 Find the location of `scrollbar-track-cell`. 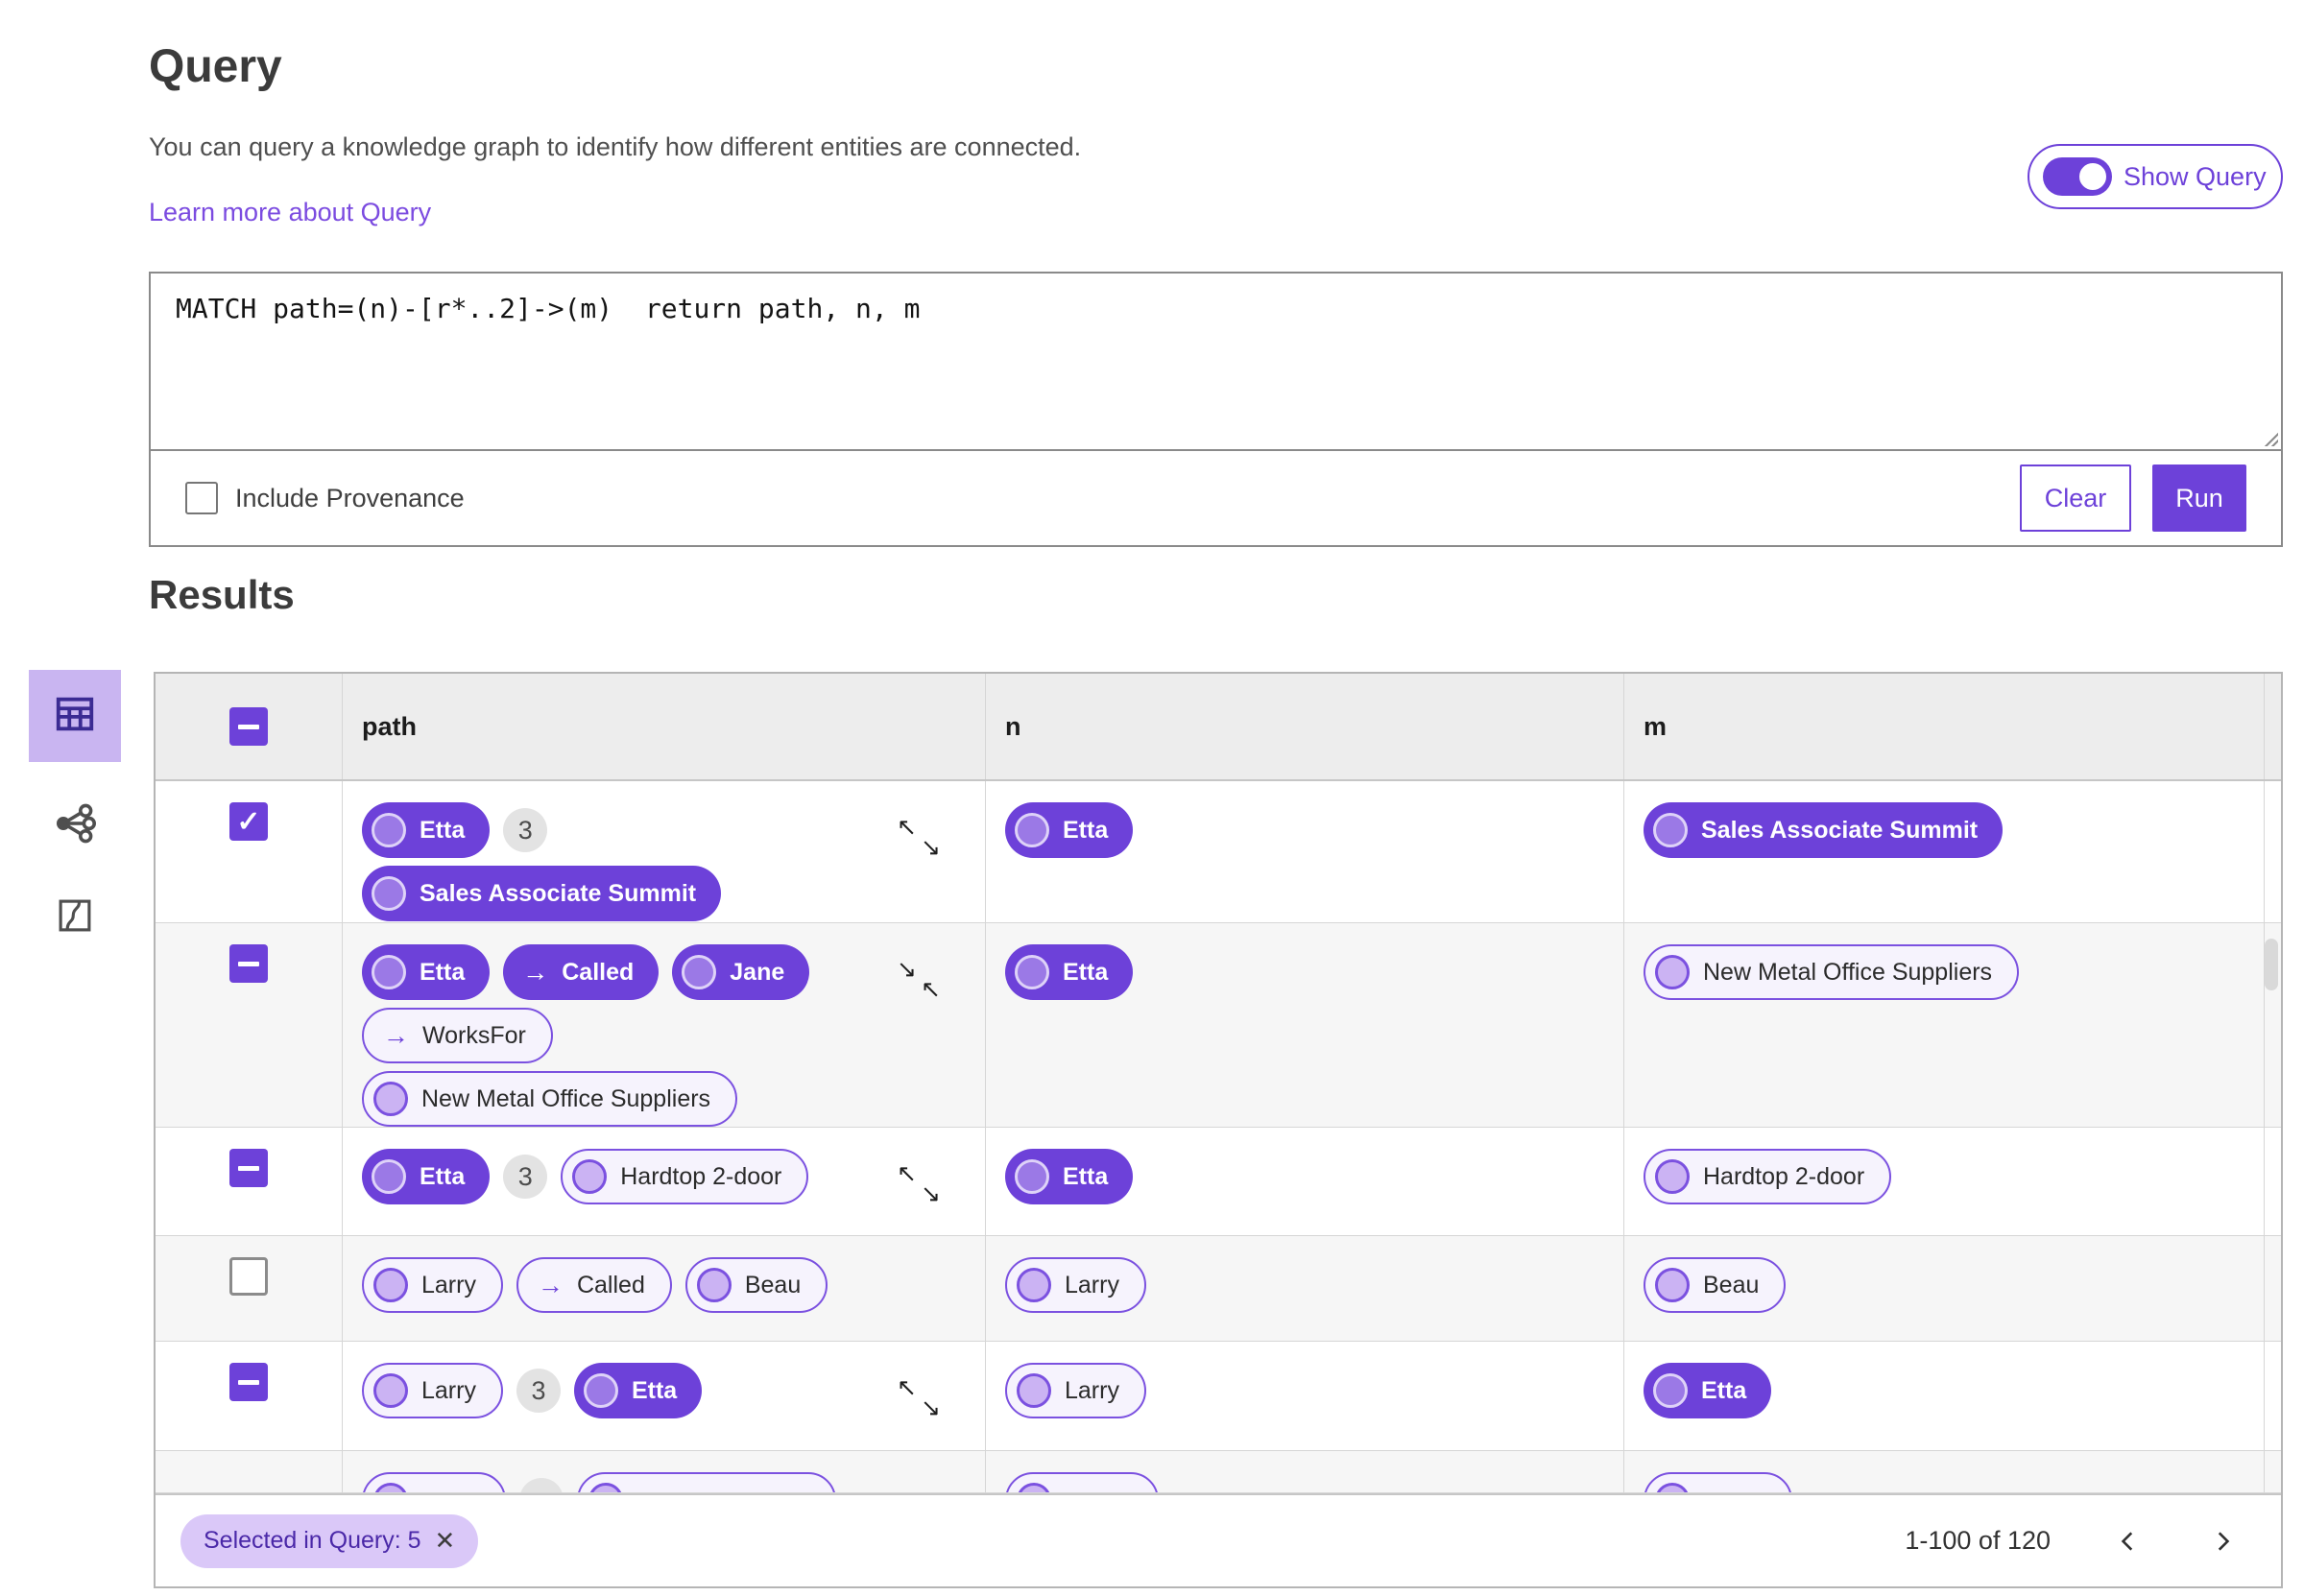

scrollbar-track-cell is located at coordinates (2273, 1288).